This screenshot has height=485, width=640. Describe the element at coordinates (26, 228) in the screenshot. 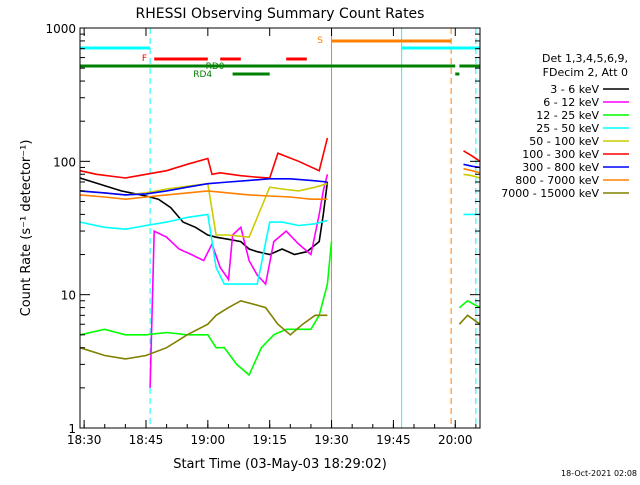

I see `y-axis-label: Count Rate (s⁻¹ detector⁻¹)` at that location.